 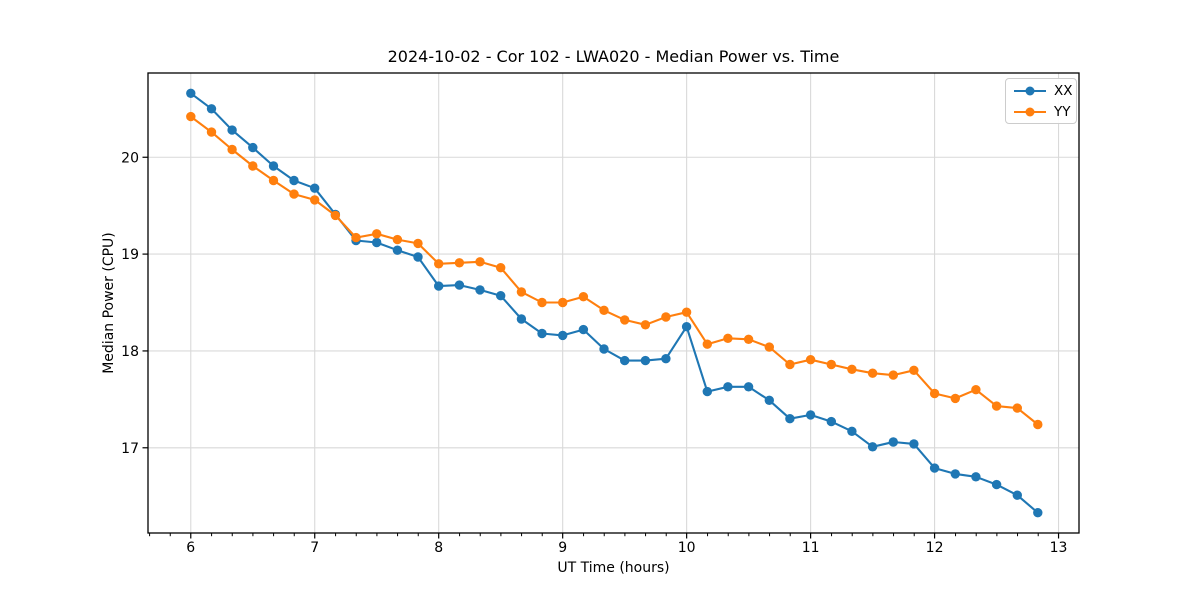 What do you see at coordinates (1030, 111) in the screenshot?
I see `legend-swatch-YY` at bounding box center [1030, 111].